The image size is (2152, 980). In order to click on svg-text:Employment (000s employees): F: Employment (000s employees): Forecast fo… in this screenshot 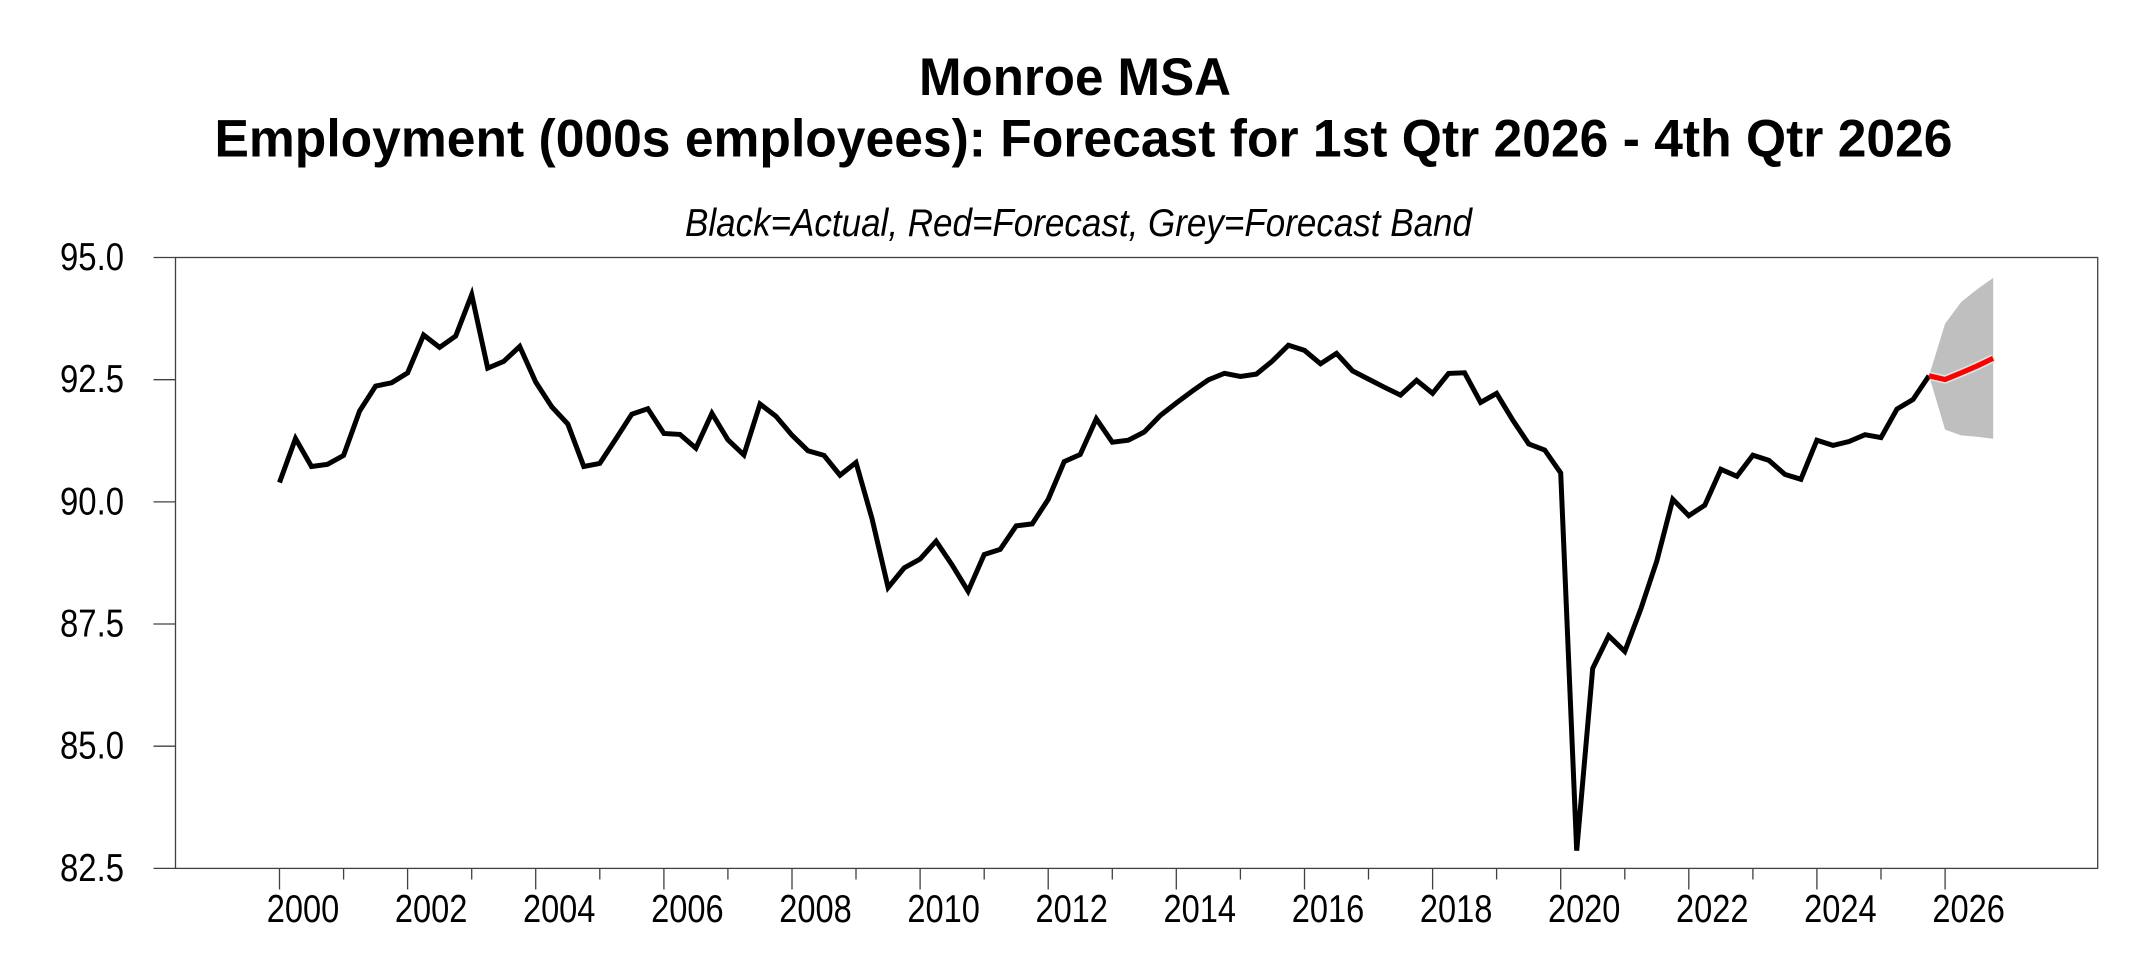, I will do `click(1084, 139)`.